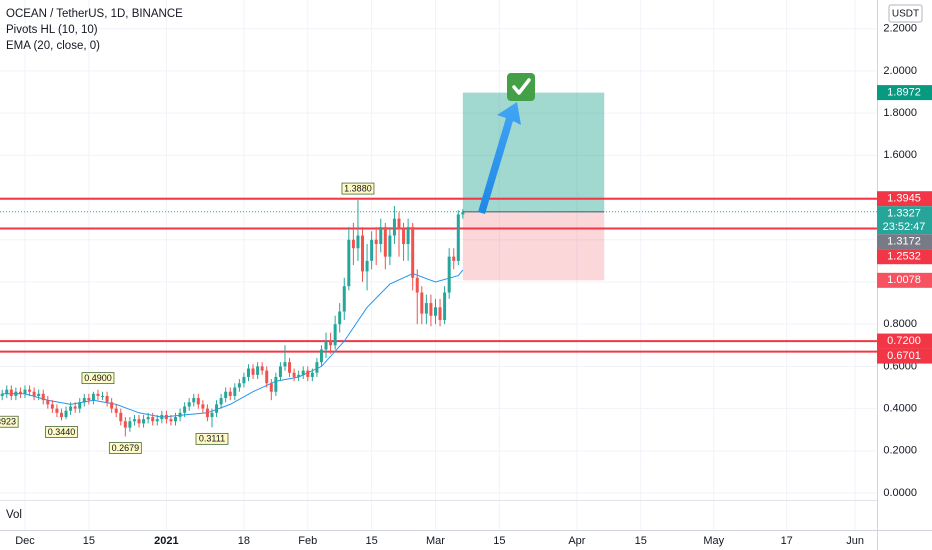 This screenshot has height=550, width=932. What do you see at coordinates (533, 246) in the screenshot?
I see `stop-zone` at bounding box center [533, 246].